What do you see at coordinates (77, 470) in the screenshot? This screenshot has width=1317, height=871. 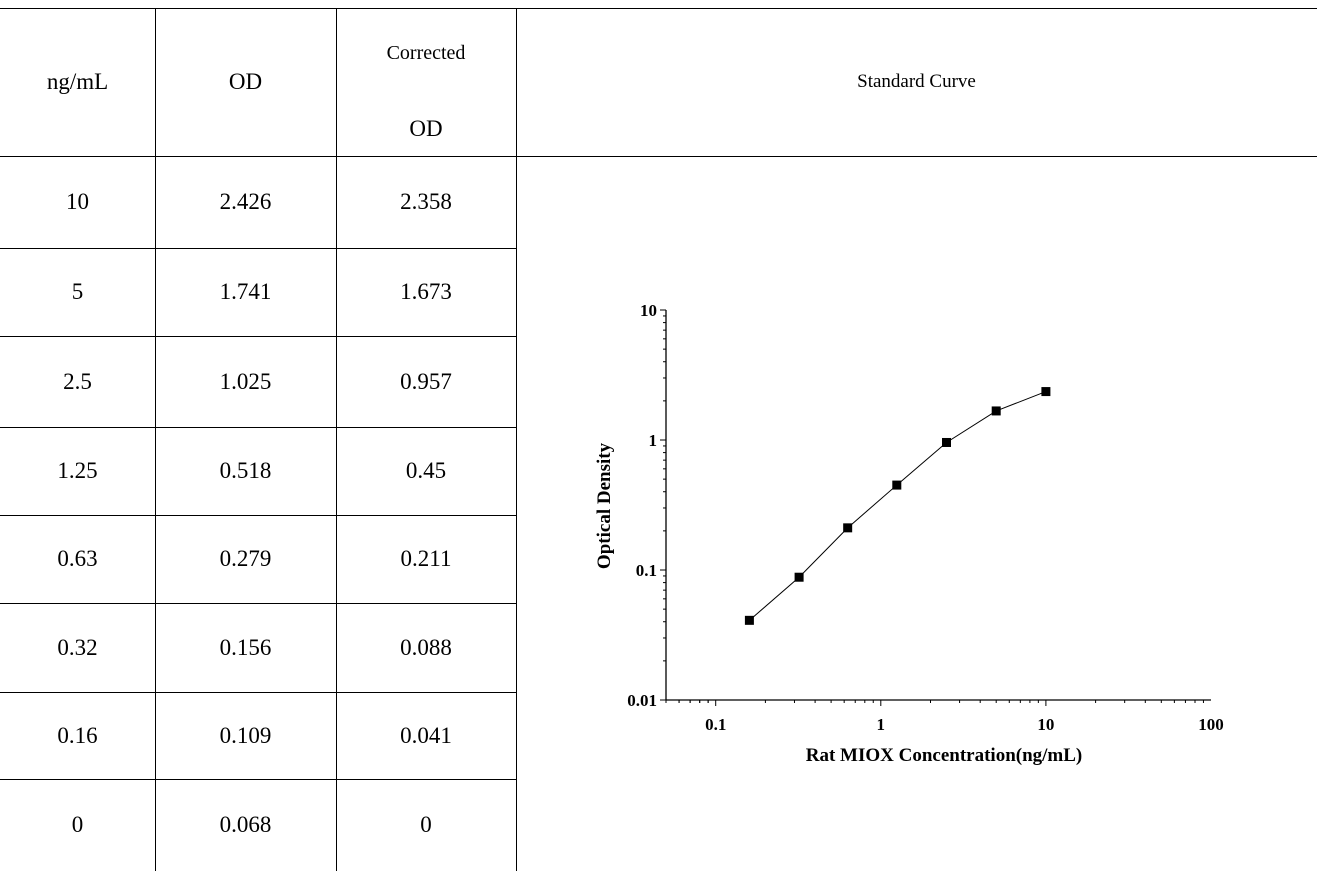 I see `row-4-concentration: 1.25` at bounding box center [77, 470].